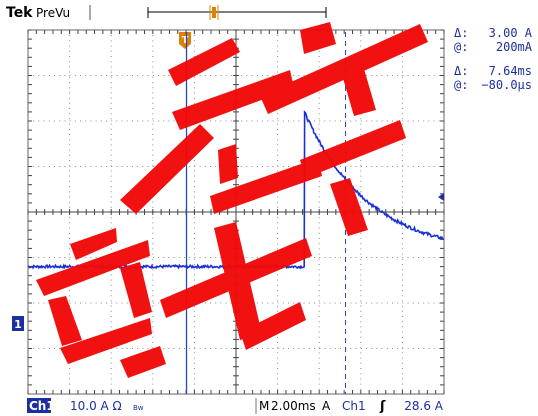 The height and width of the screenshot is (416, 538). I want to click on trigger-marker-icon, so click(185, 40).